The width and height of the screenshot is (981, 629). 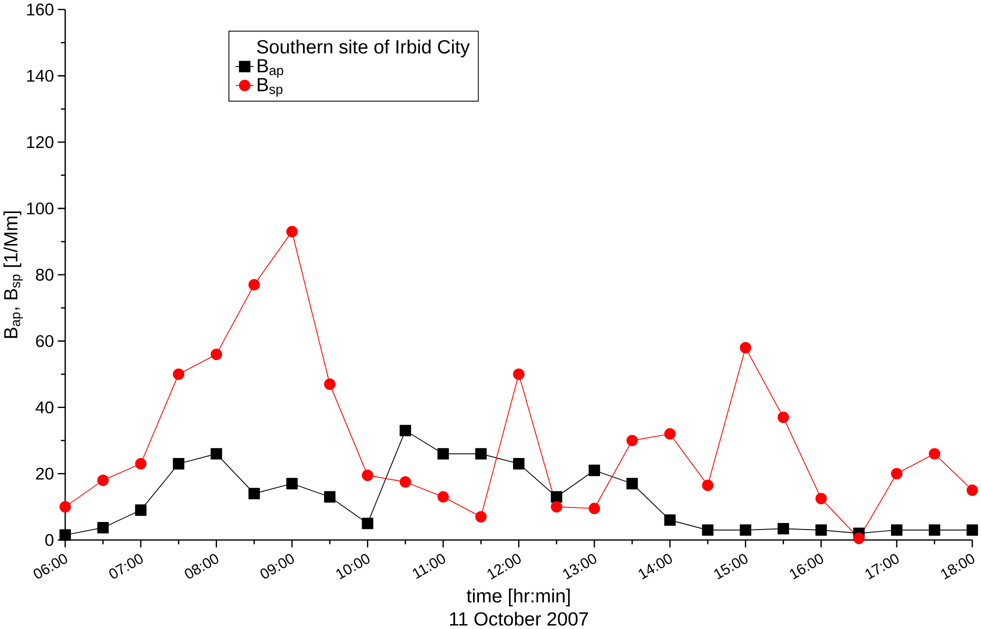 I want to click on y-tick-label: 0, so click(x=49, y=540).